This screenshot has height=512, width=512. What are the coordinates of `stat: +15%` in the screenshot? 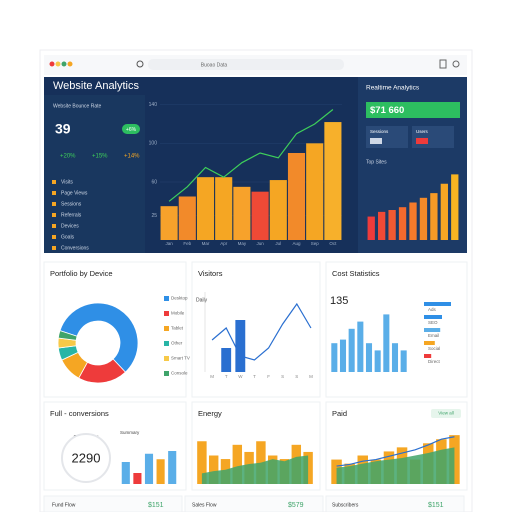 It's located at (100, 157).